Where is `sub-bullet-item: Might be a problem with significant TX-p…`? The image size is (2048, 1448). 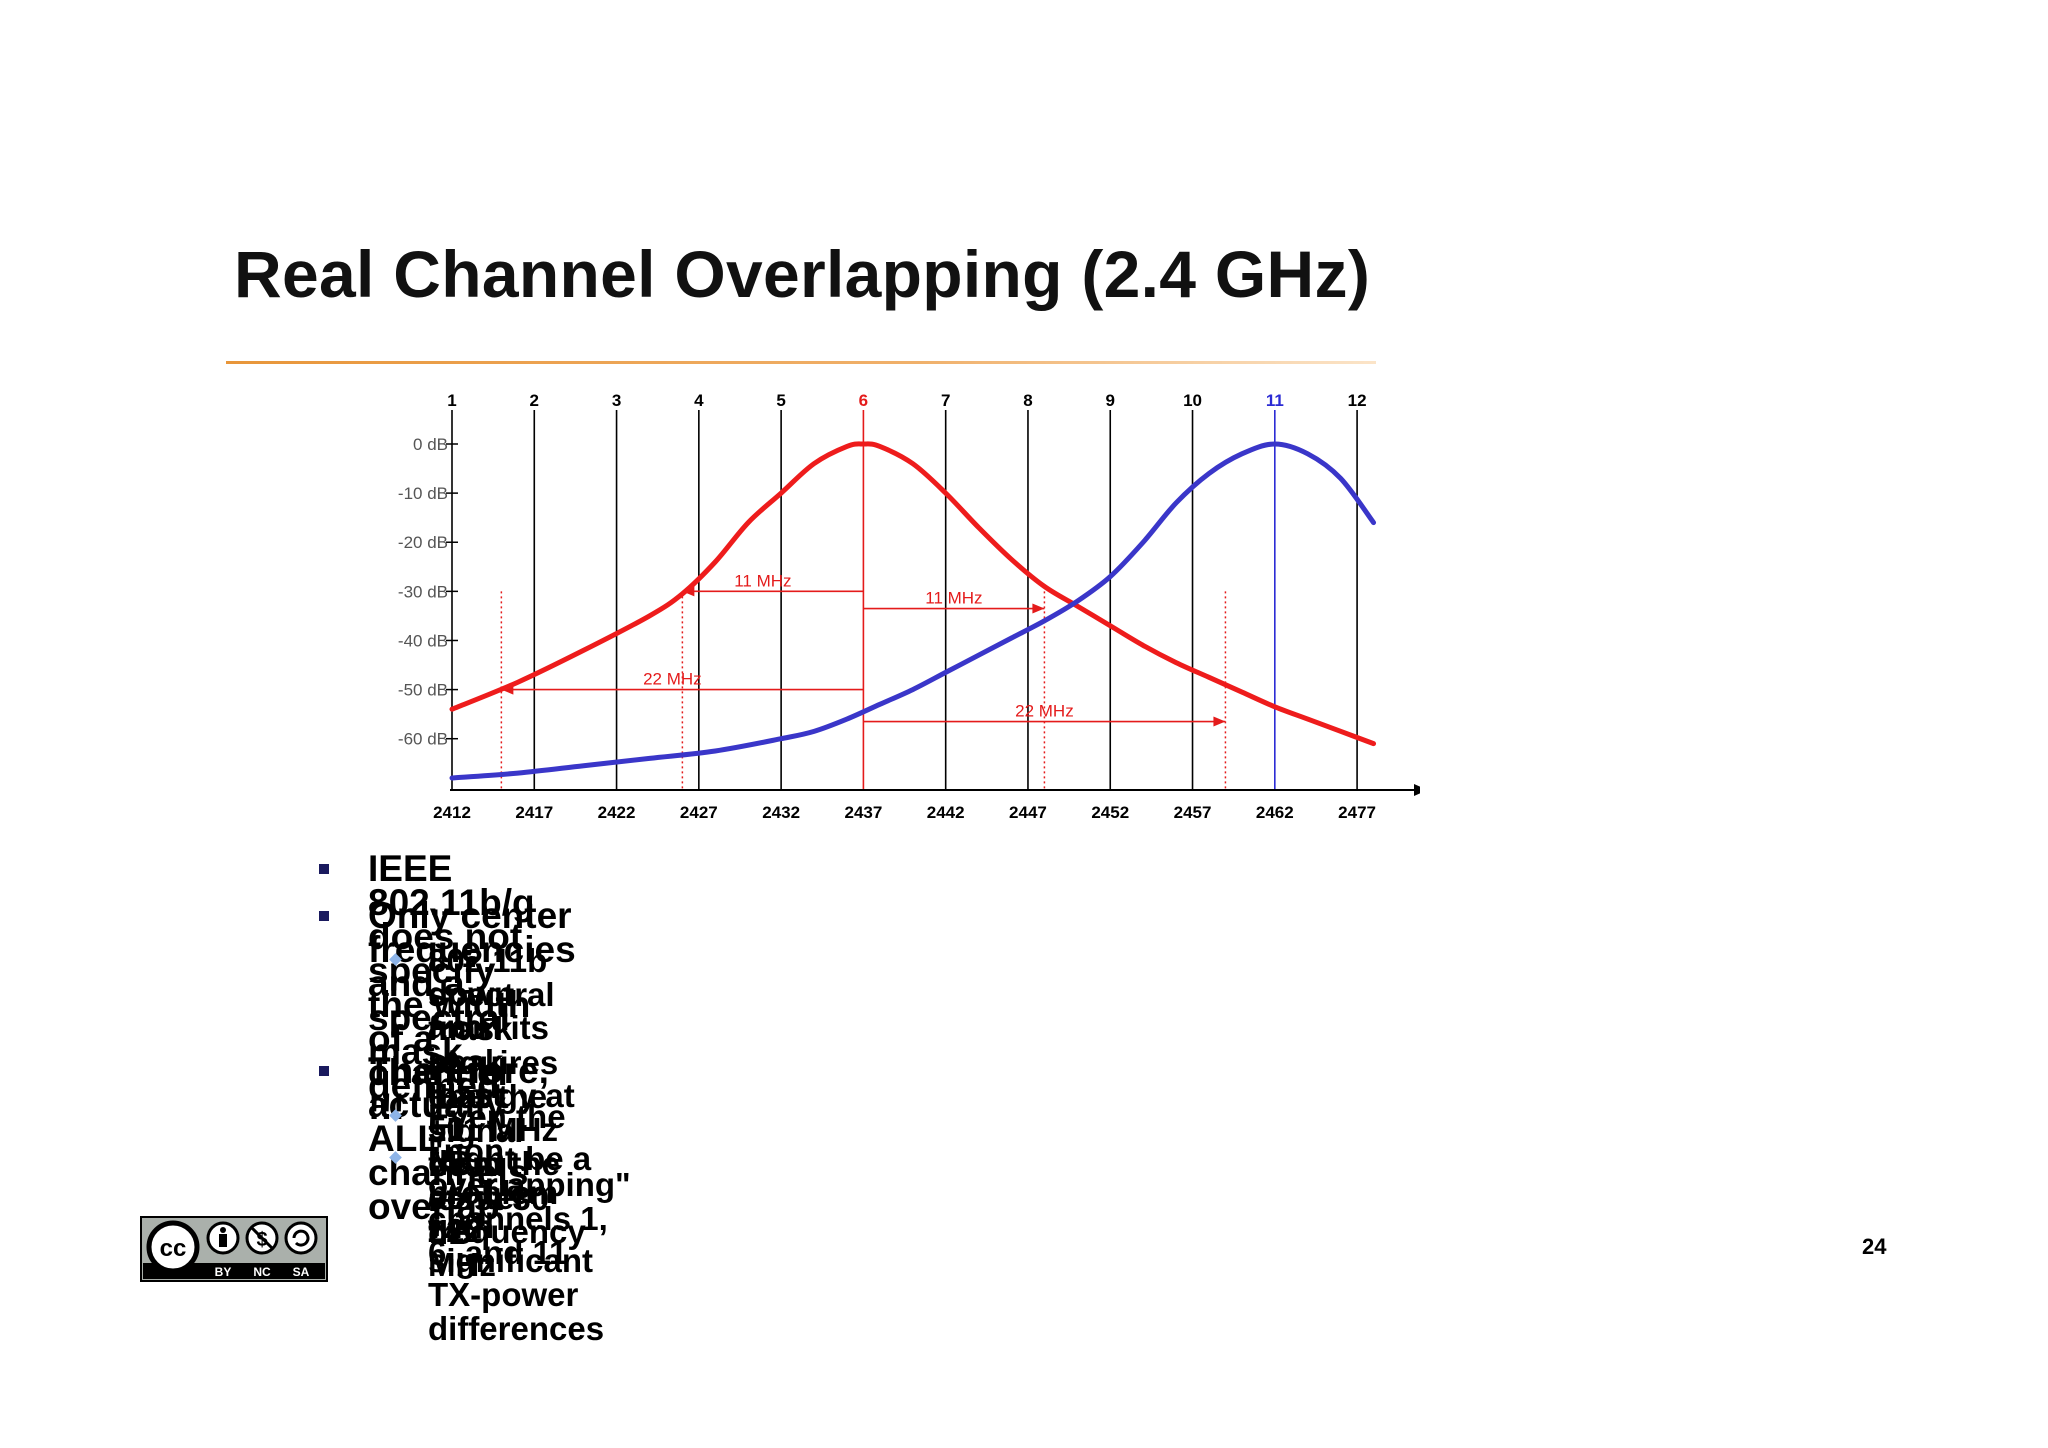 sub-bullet-item: Might be a problem with significant TX-p… is located at coordinates (516, 1243).